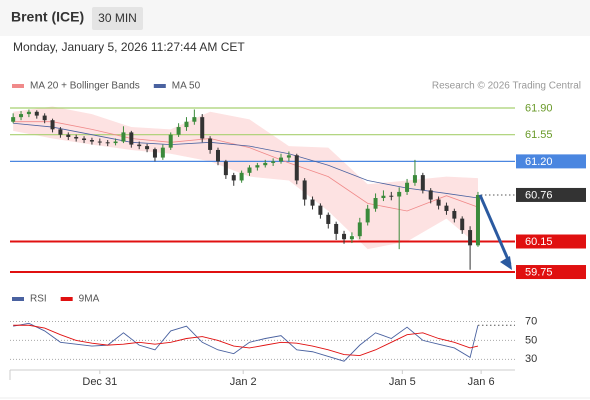 Image resolution: width=590 pixels, height=400 pixels. What do you see at coordinates (539, 135) in the screenshot?
I see `level-label: 61.55` at bounding box center [539, 135].